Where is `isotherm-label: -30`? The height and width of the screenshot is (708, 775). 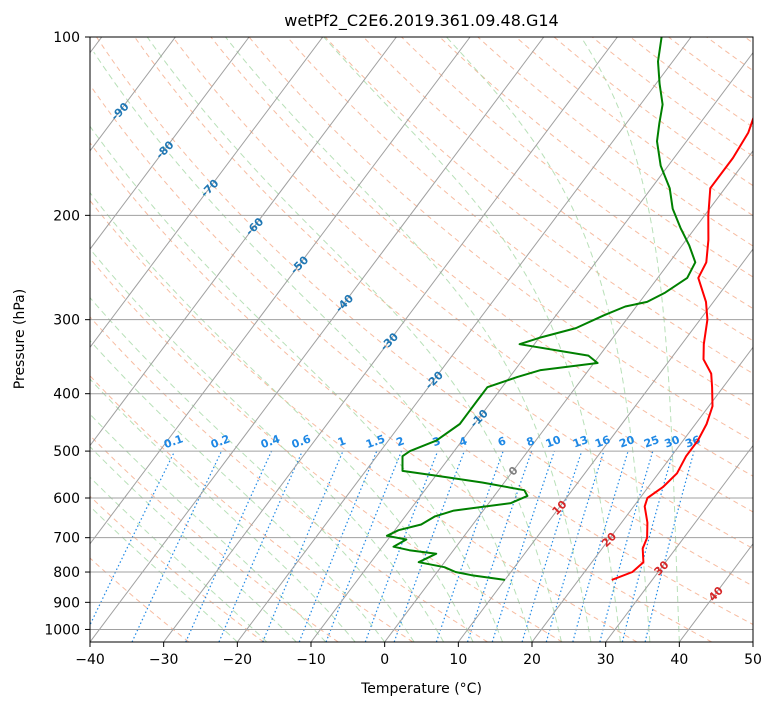
isotherm-label: -30 is located at coordinates (389, 341).